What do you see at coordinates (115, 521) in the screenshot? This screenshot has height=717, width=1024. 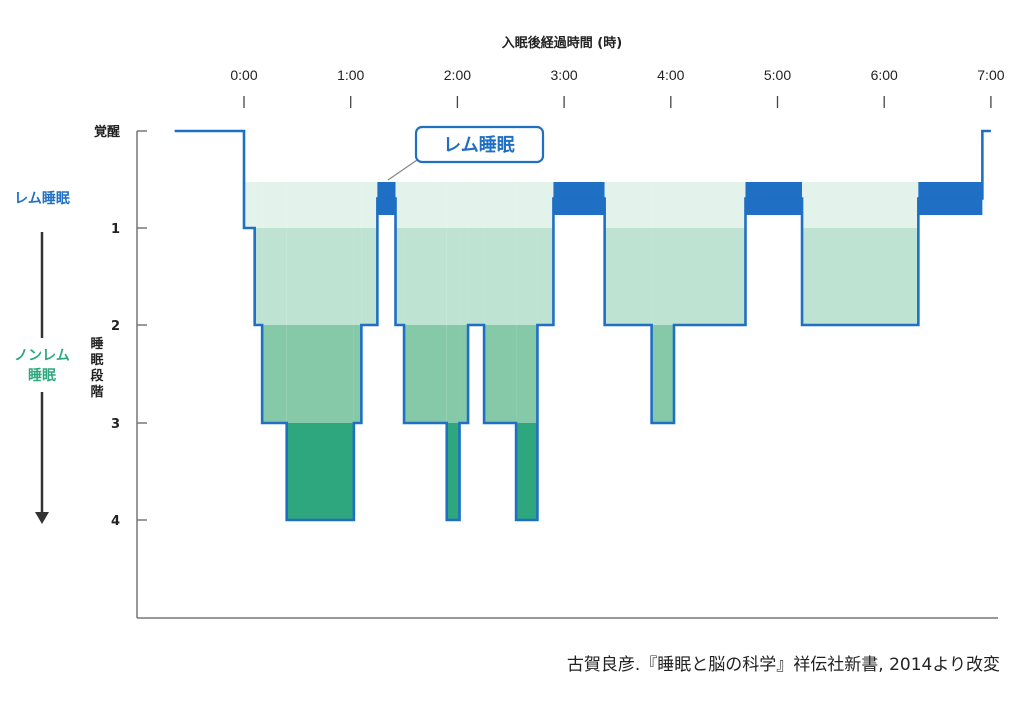 I see `y-tick-label: 4` at bounding box center [115, 521].